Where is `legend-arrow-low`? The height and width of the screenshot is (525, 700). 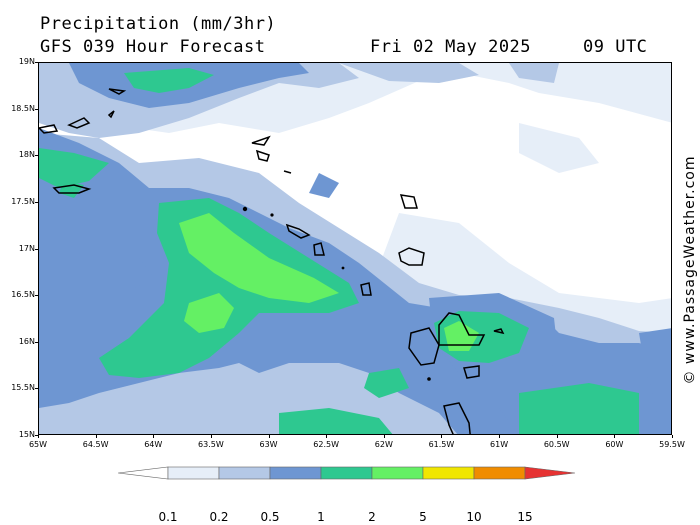 legend-arrow-low is located at coordinates (143, 473).